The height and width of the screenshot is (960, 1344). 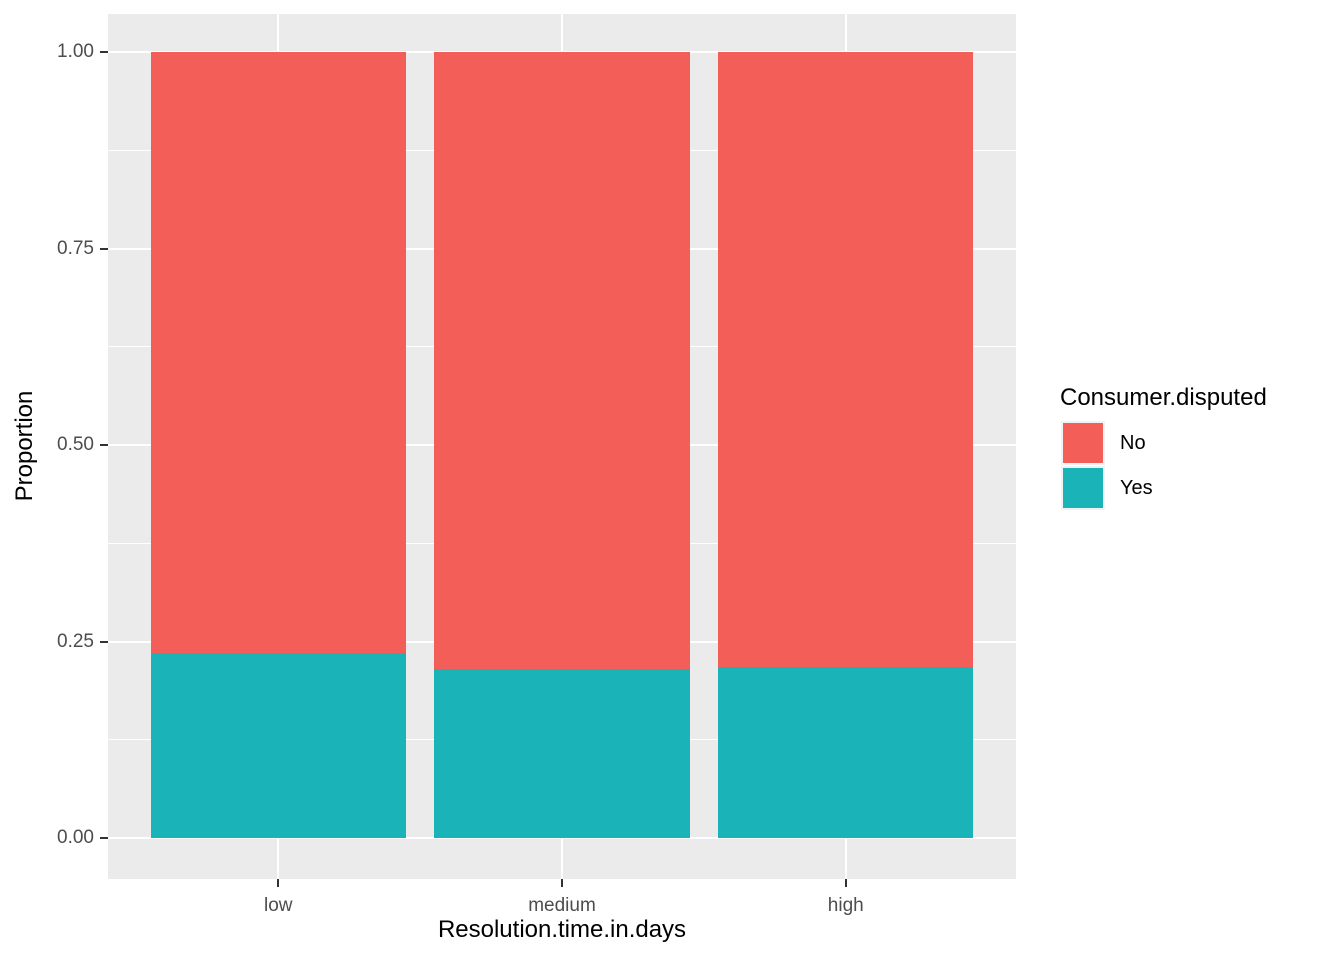 I want to click on y-tick-label: 0.50, so click(x=75, y=444).